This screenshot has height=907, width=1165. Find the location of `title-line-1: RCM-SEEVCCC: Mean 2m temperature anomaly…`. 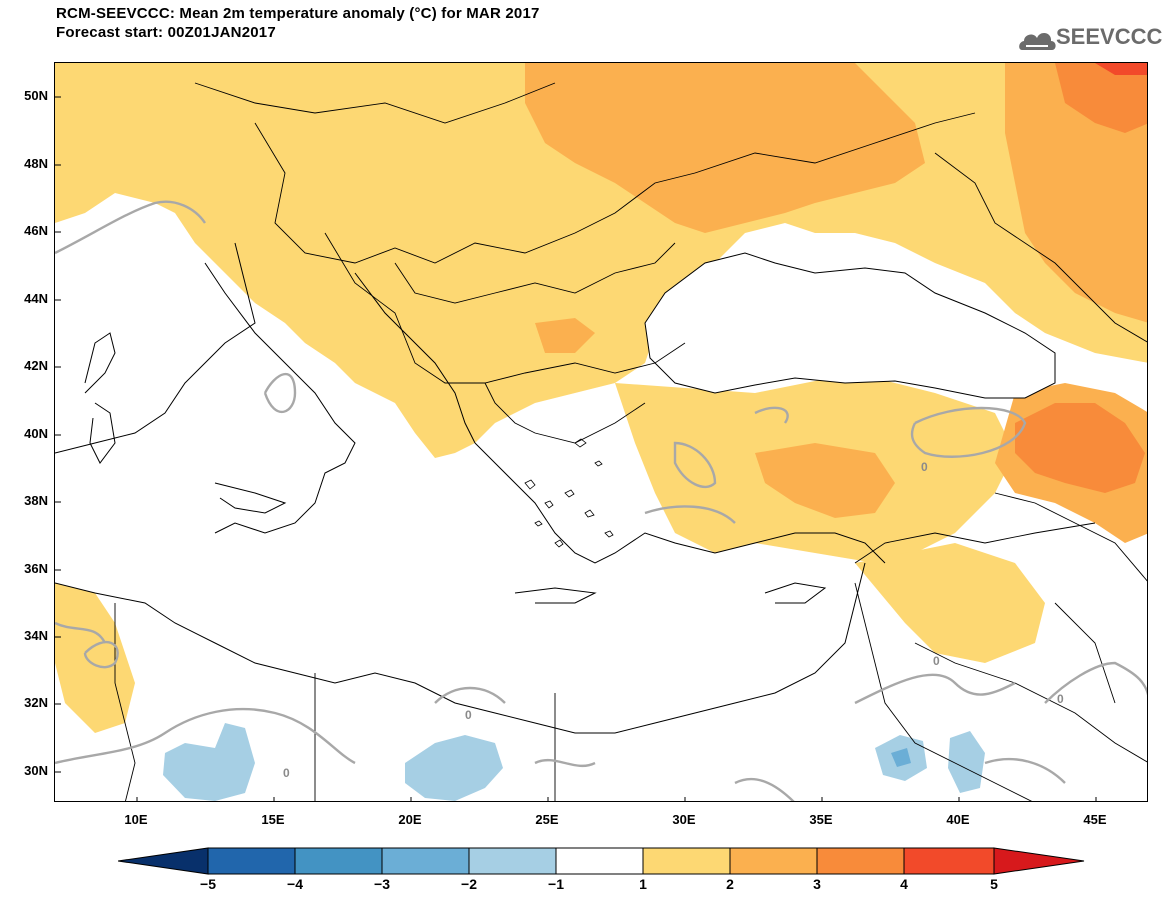

title-line-1: RCM-SEEVCCC: Mean 2m temperature anomaly… is located at coordinates (298, 13).